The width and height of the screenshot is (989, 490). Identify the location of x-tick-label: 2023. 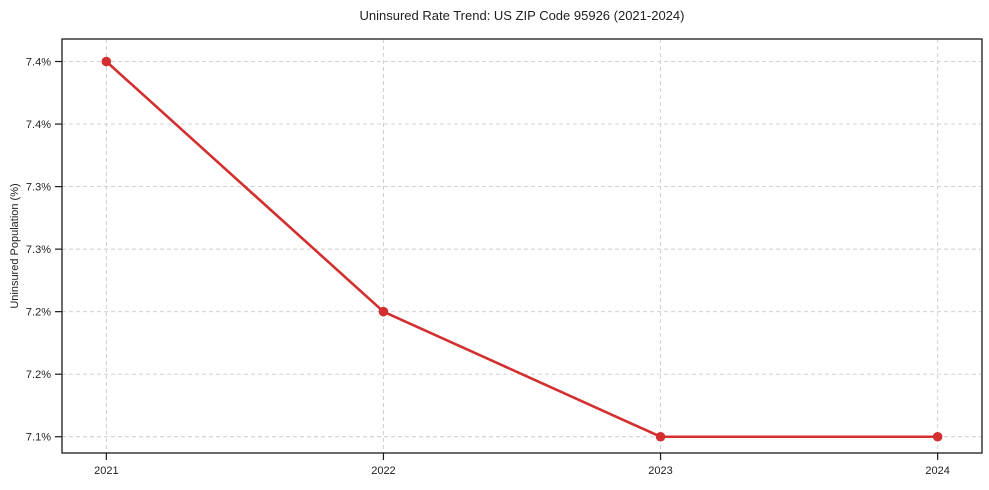
(660, 471).